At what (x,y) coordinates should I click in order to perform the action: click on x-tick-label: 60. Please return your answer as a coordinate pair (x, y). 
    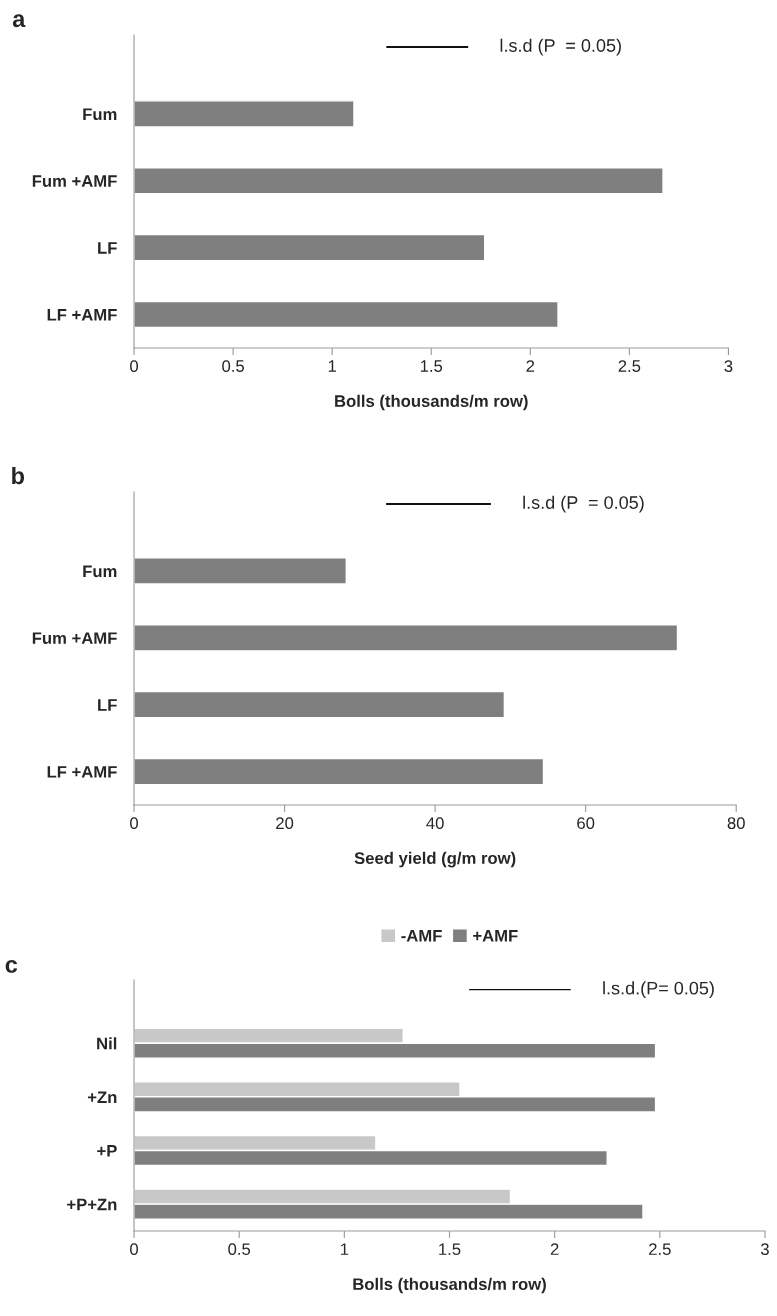
    Looking at the image, I should click on (586, 823).